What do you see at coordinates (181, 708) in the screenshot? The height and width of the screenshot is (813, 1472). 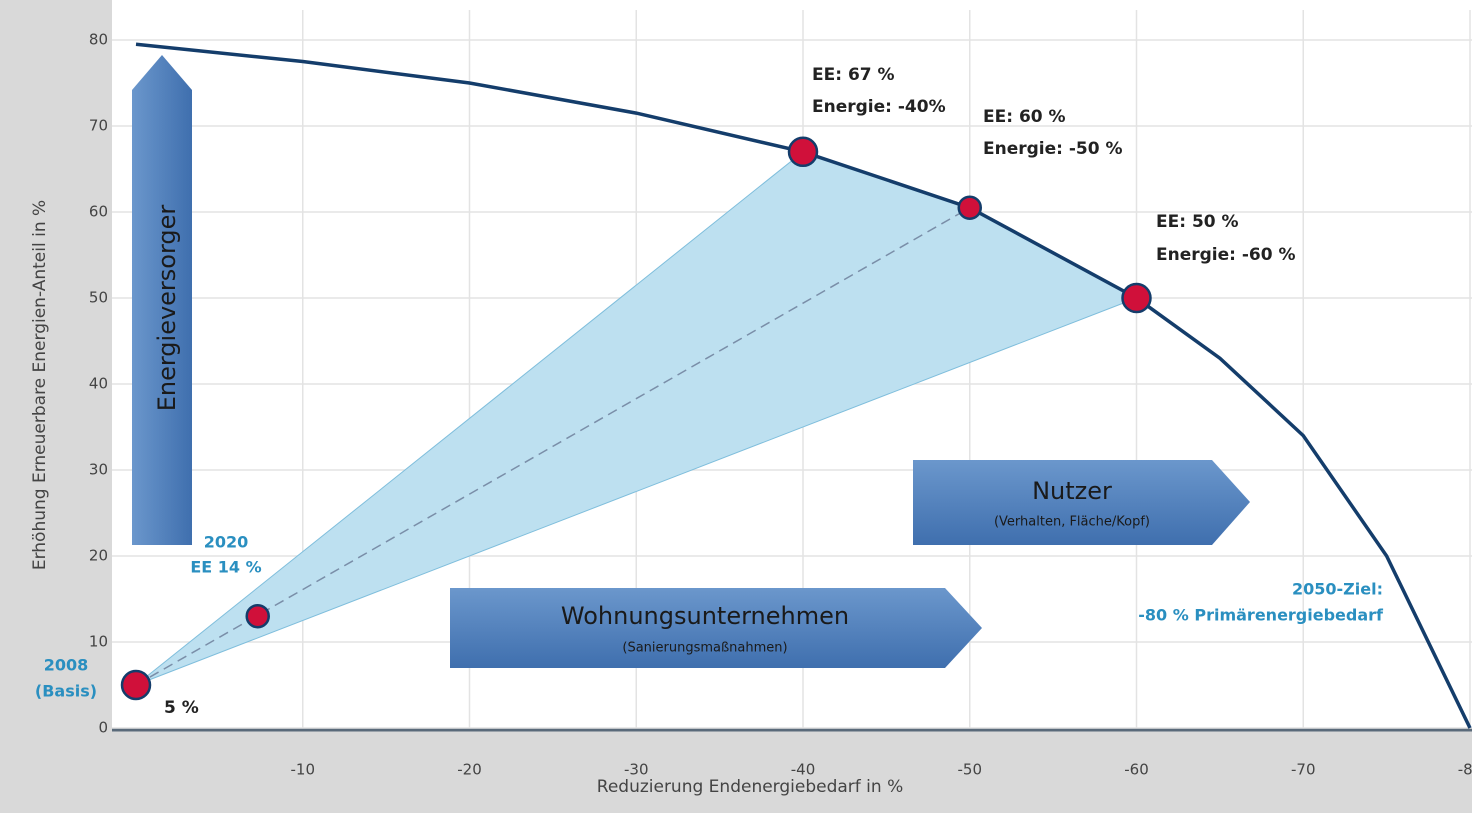 I see `annotation: 5 %` at bounding box center [181, 708].